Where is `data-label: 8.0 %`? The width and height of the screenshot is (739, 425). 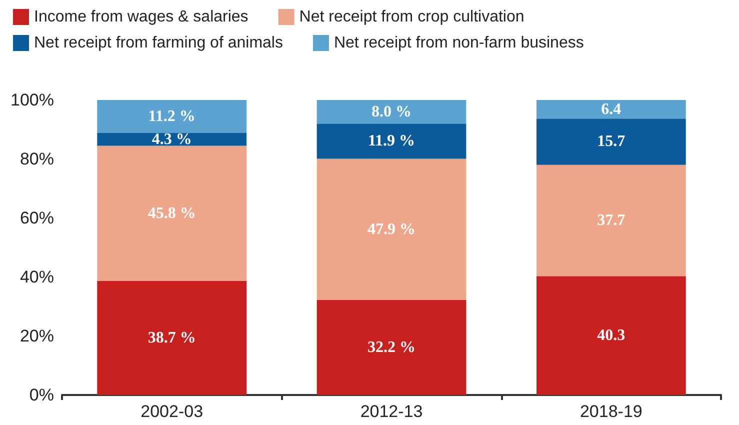
data-label: 8.0 % is located at coordinates (392, 111).